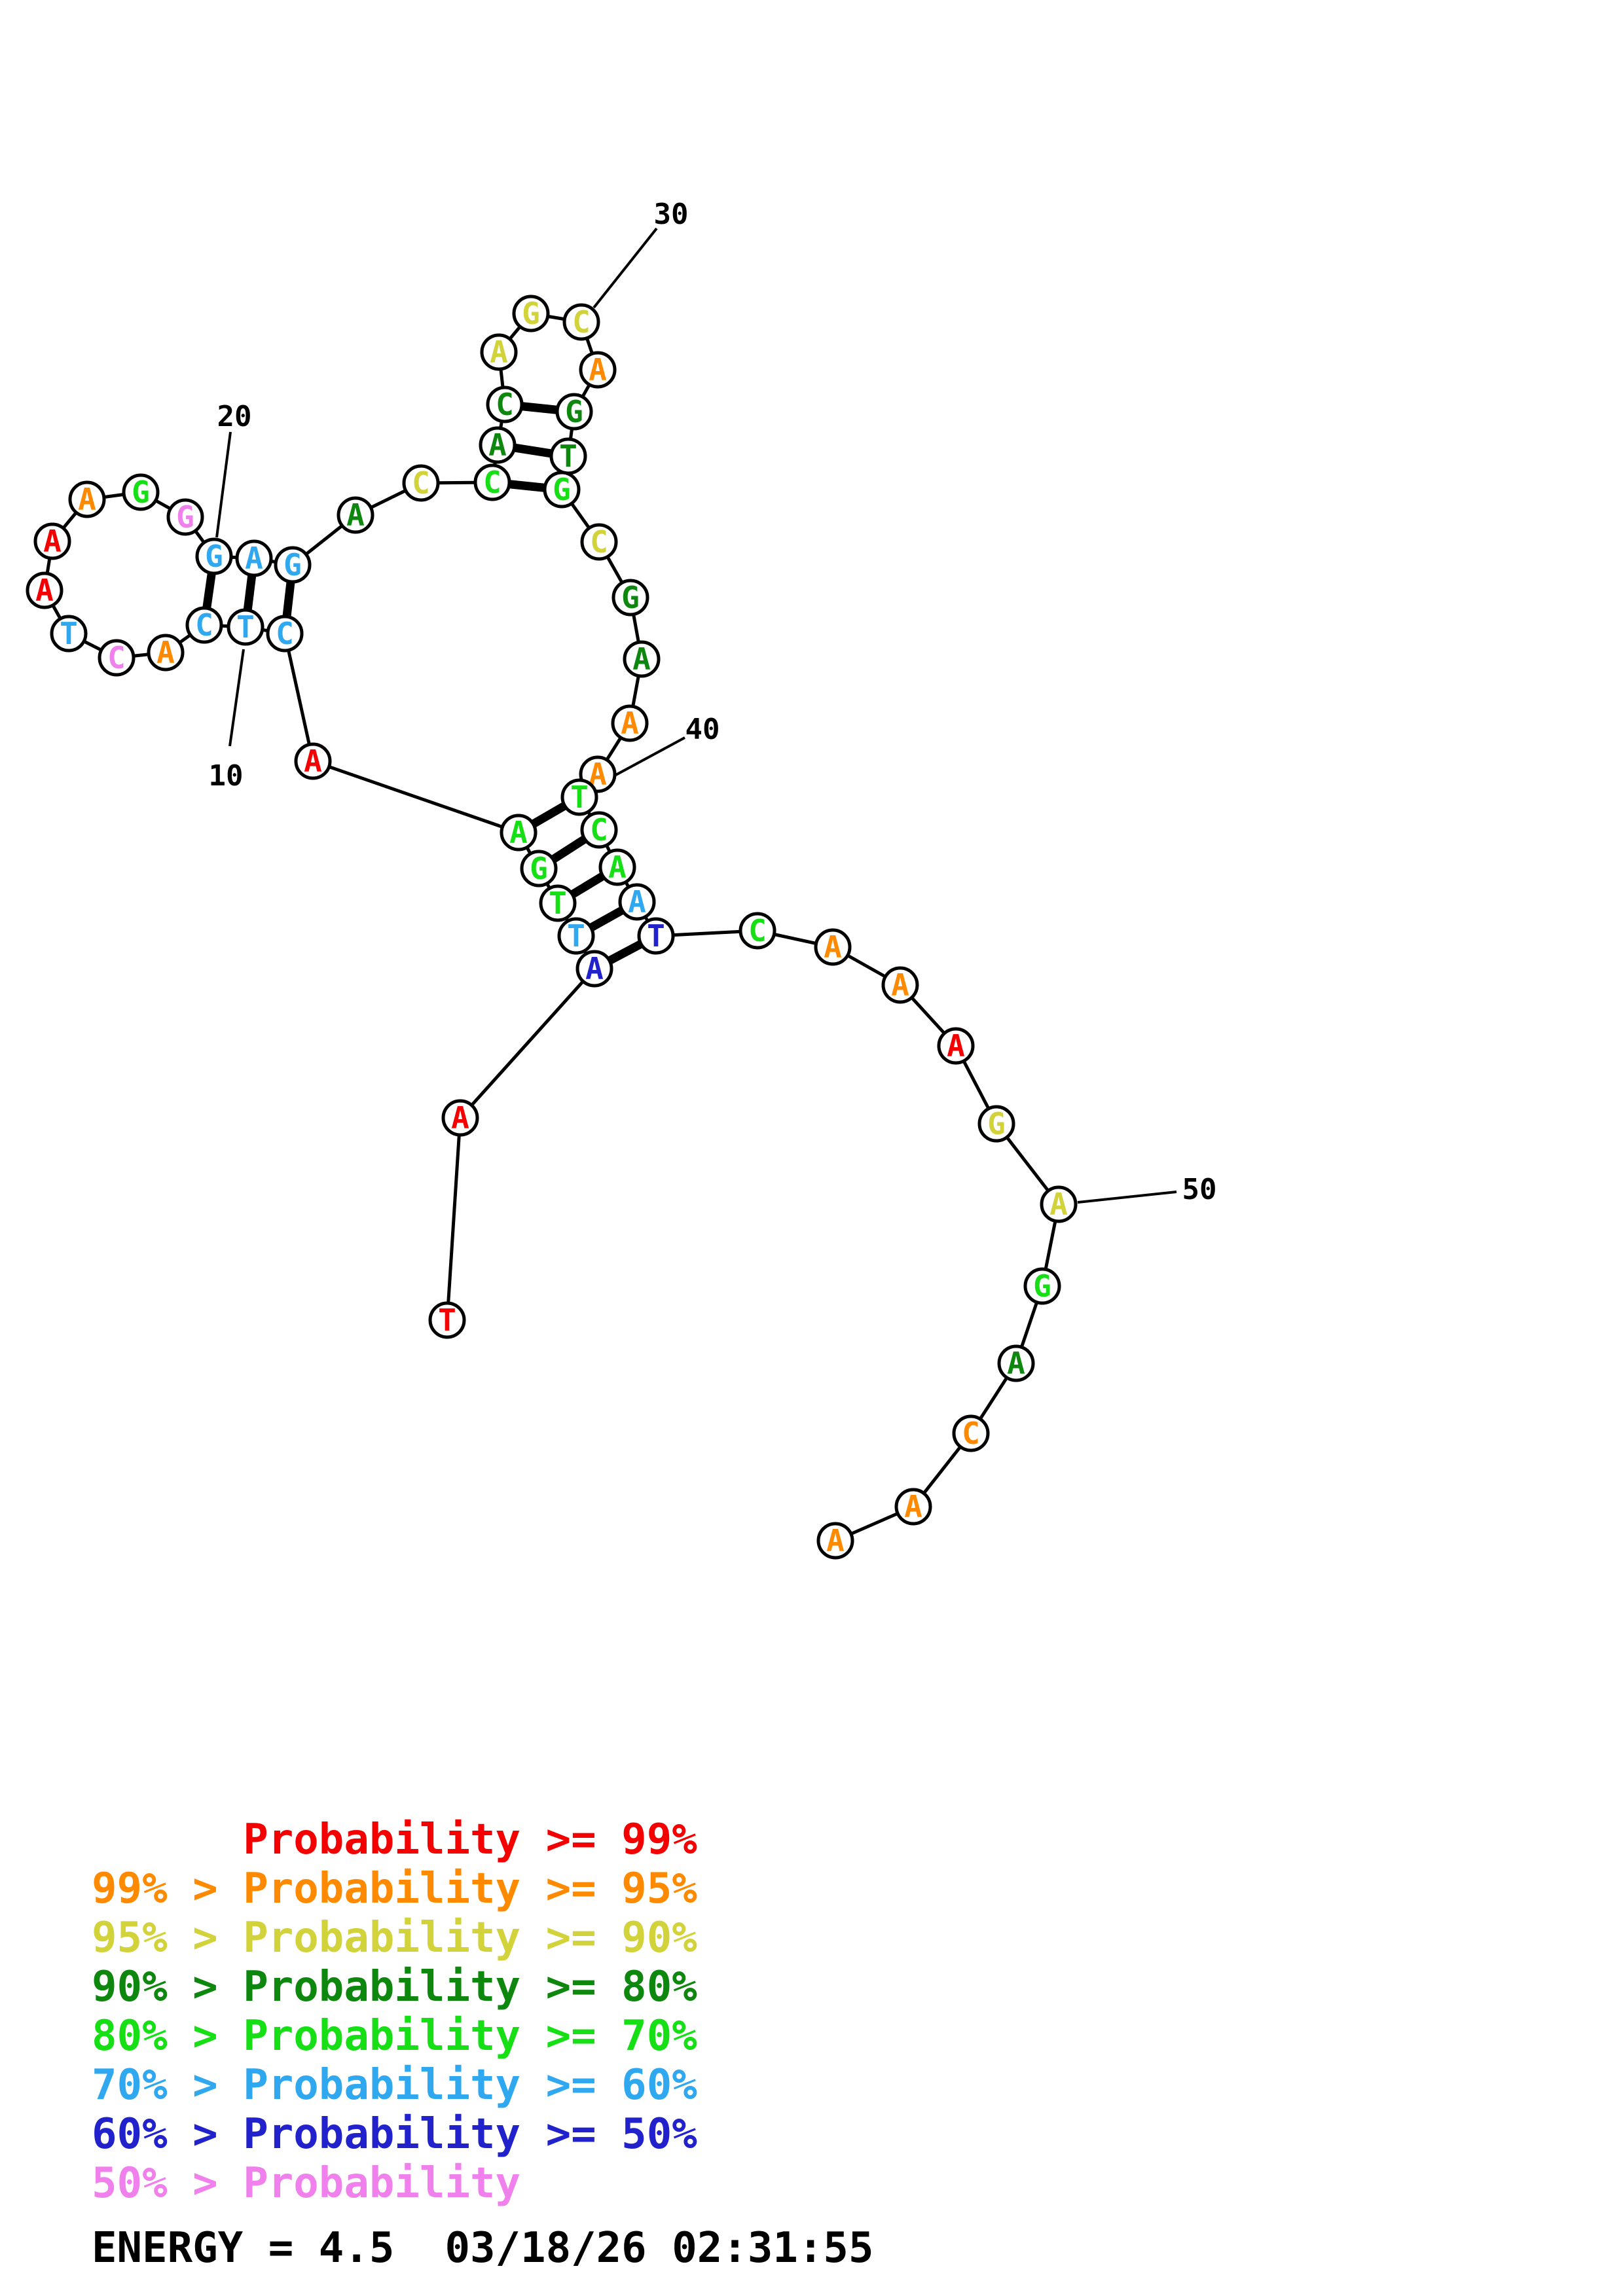 The image size is (1623, 2296). What do you see at coordinates (394, 1840) in the screenshot?
I see `legend-row-p99: Probability >= 99%` at bounding box center [394, 1840].